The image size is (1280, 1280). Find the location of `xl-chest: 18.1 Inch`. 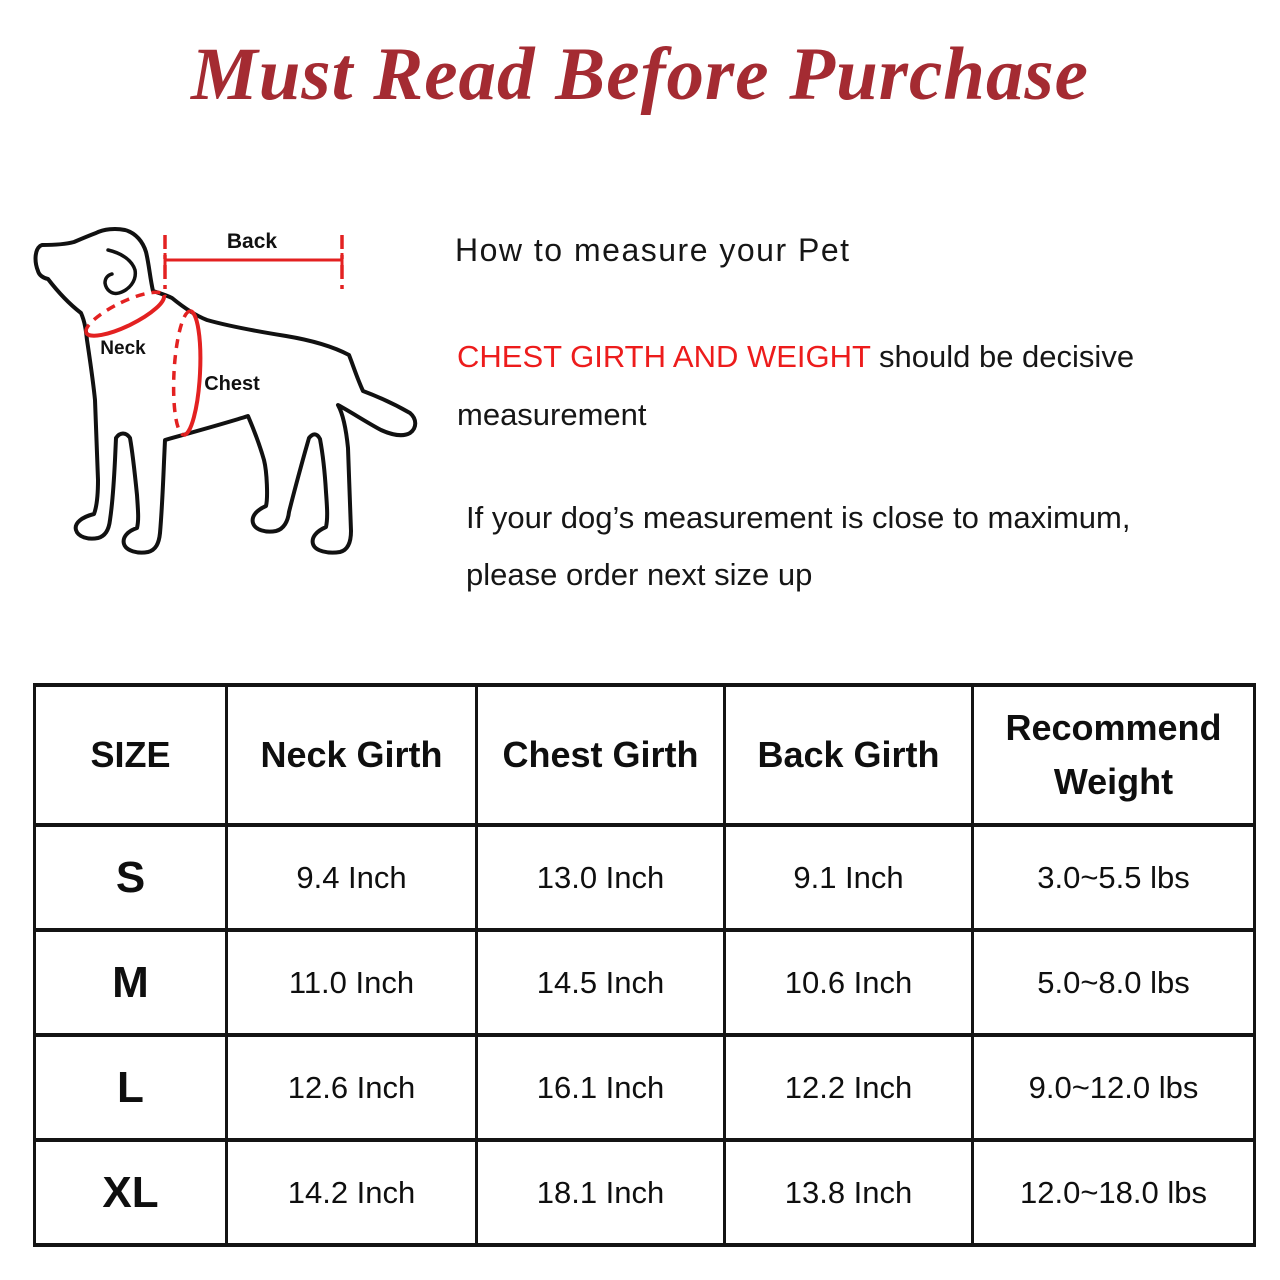

xl-chest: 18.1 Inch is located at coordinates (600, 1192).